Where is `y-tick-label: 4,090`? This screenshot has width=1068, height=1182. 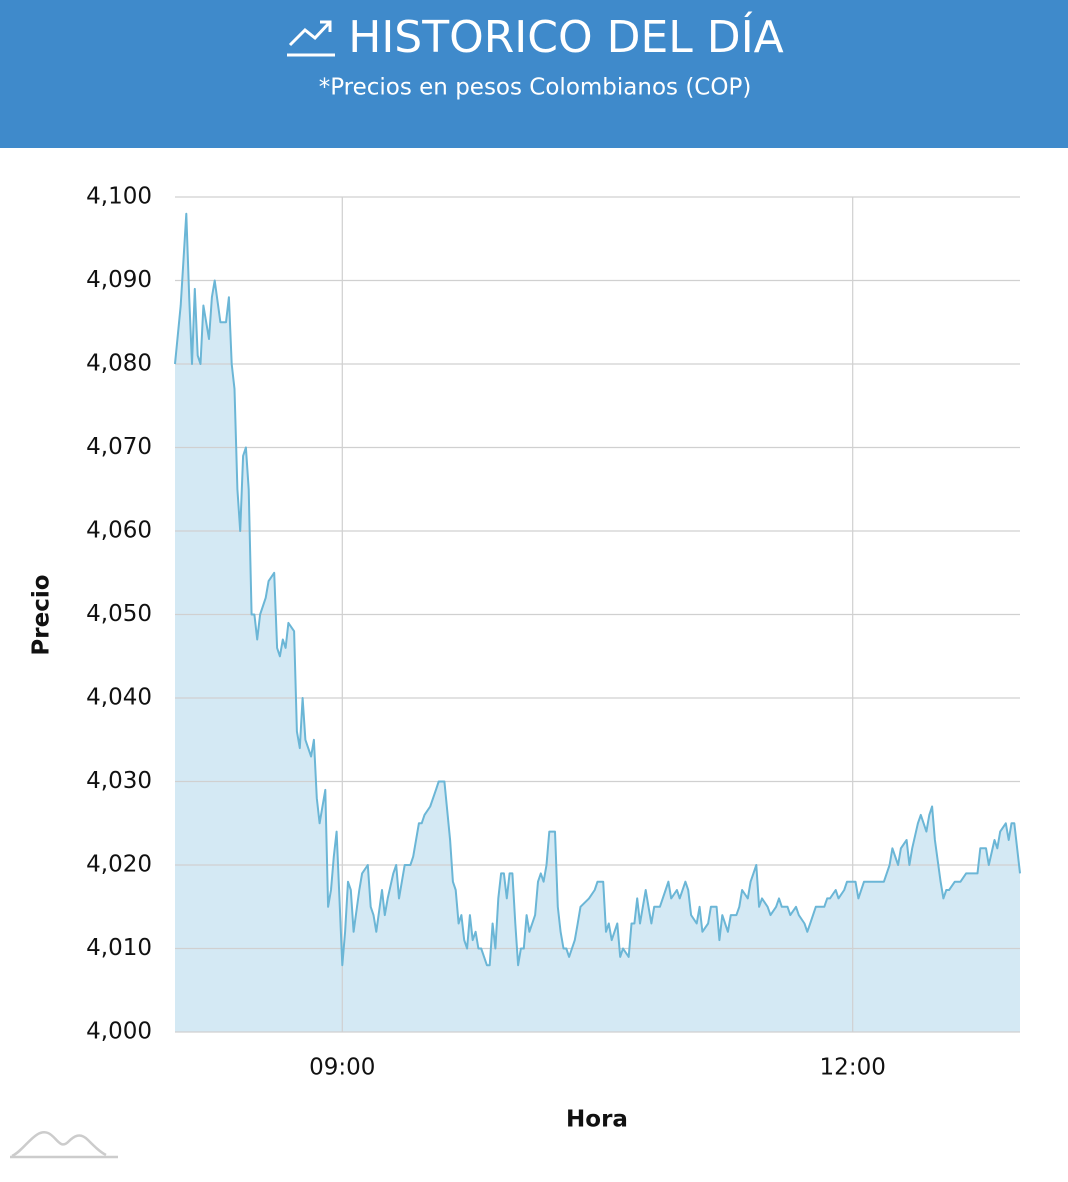 y-tick-label: 4,090 is located at coordinates (119, 280).